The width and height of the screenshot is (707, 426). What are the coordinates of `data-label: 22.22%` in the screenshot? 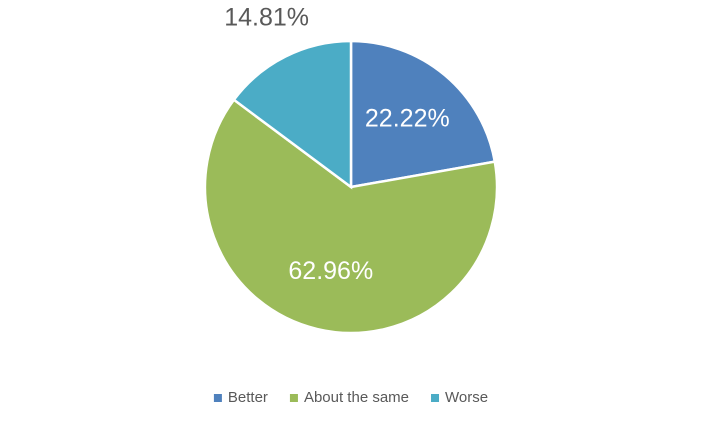 It's located at (407, 119).